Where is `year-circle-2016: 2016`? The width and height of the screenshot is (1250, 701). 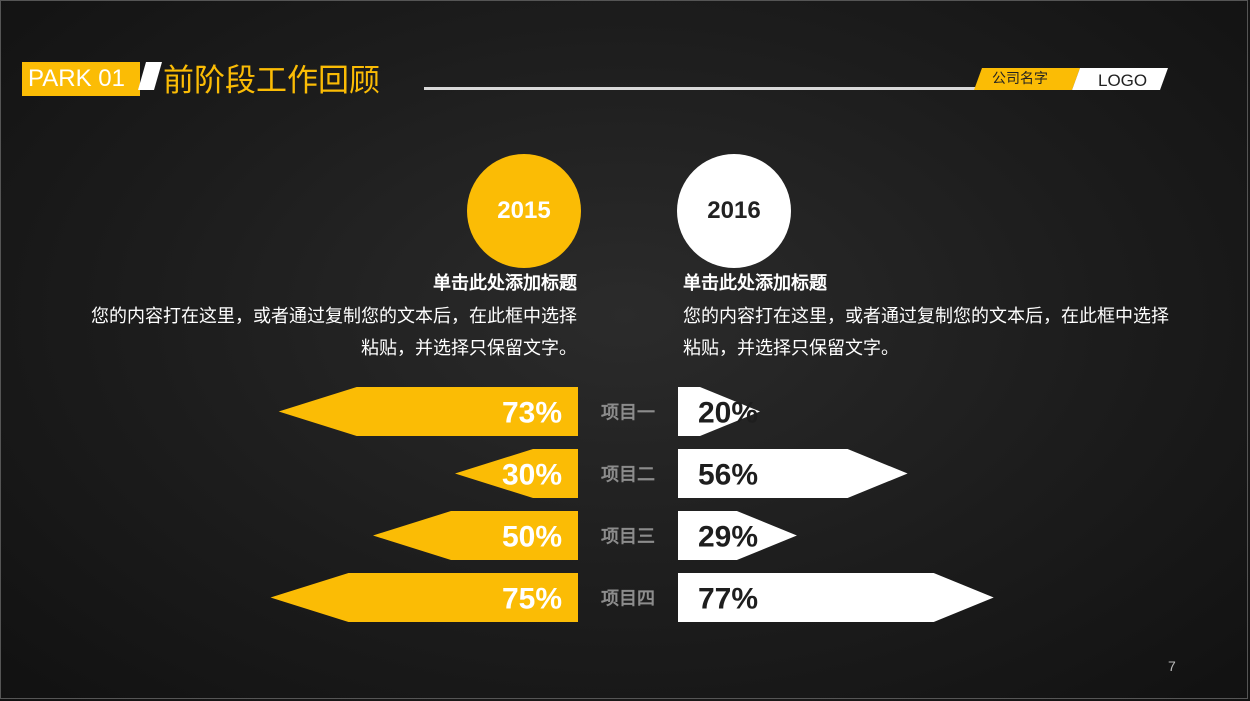
year-circle-2016: 2016 is located at coordinates (734, 211).